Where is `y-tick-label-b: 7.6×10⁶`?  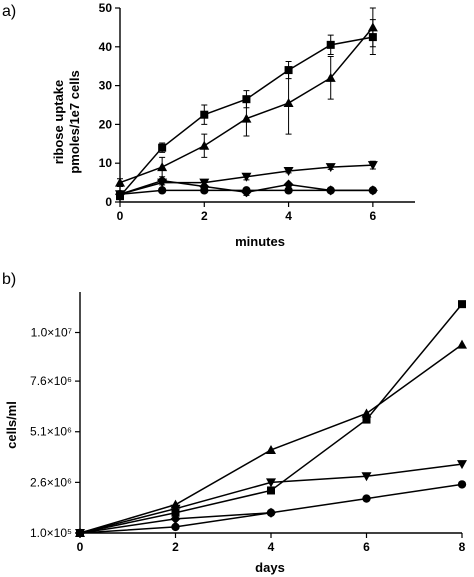
y-tick-label-b: 7.6×10⁶ is located at coordinates (51, 381).